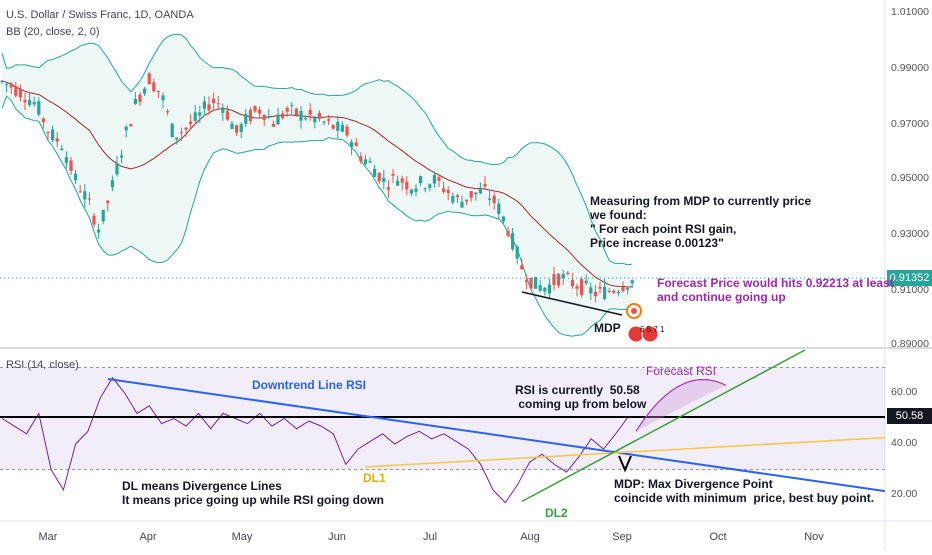 The width and height of the screenshot is (932, 555). What do you see at coordinates (910, 12) in the screenshot?
I see `price-tick: 1.01000` at bounding box center [910, 12].